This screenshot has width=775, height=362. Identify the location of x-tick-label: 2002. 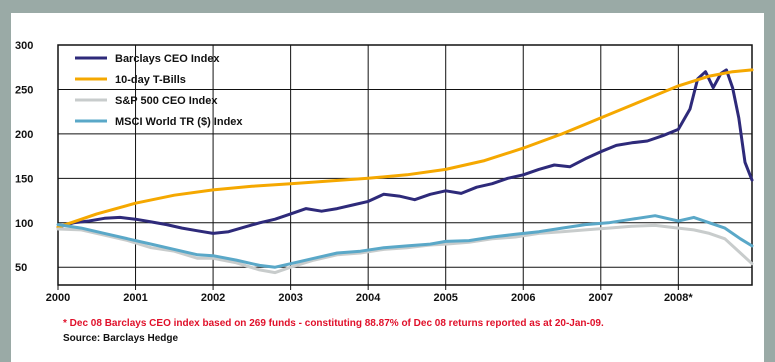
(213, 298).